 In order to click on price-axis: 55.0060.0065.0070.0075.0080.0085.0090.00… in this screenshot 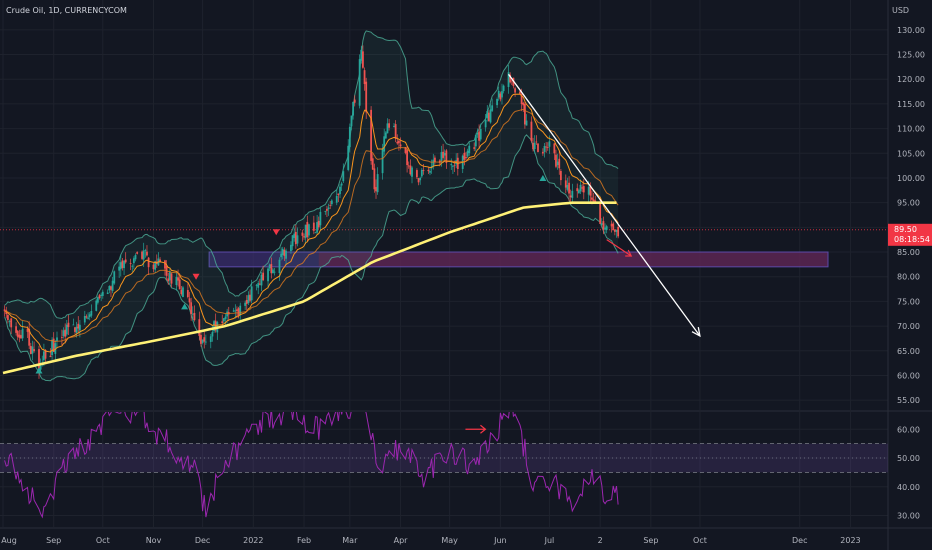, I will do `click(911, 273)`.